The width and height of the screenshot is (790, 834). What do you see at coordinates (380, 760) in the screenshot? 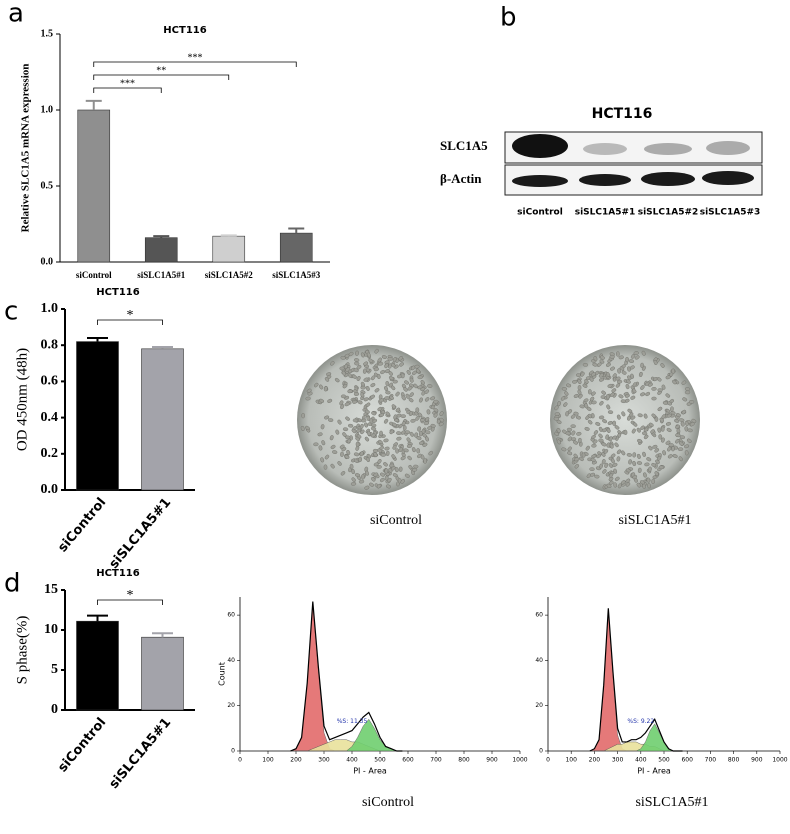
I see `x-tick-label: 500` at bounding box center [380, 760].